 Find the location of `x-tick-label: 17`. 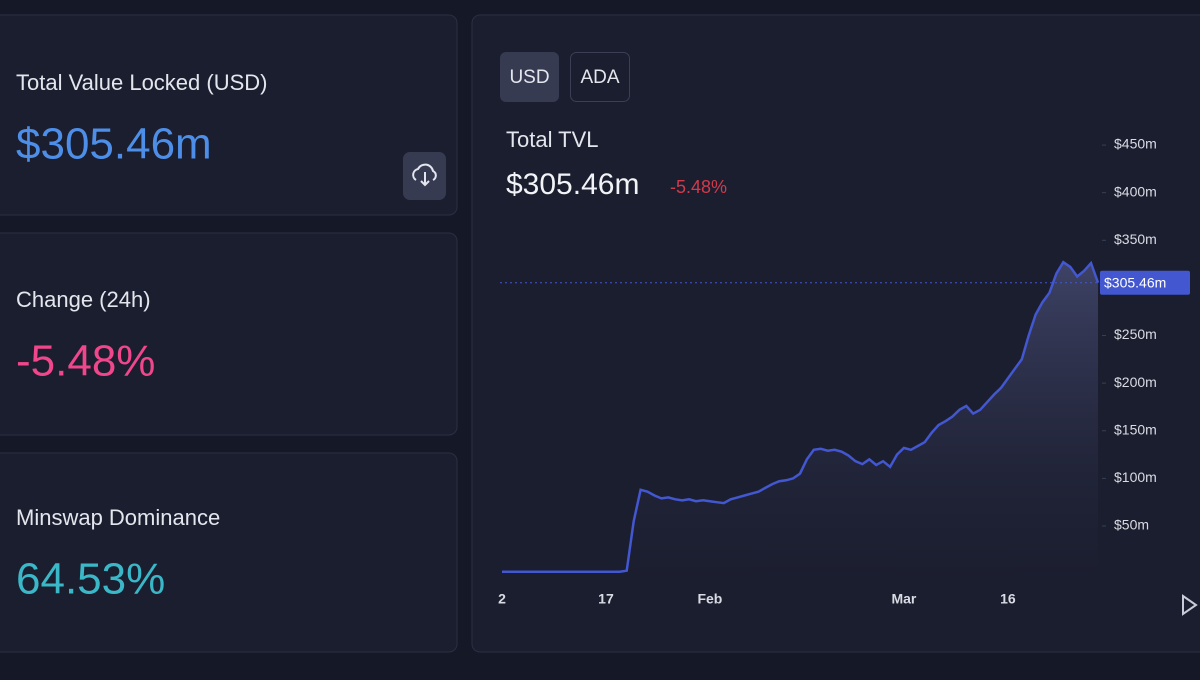

x-tick-label: 17 is located at coordinates (606, 599).